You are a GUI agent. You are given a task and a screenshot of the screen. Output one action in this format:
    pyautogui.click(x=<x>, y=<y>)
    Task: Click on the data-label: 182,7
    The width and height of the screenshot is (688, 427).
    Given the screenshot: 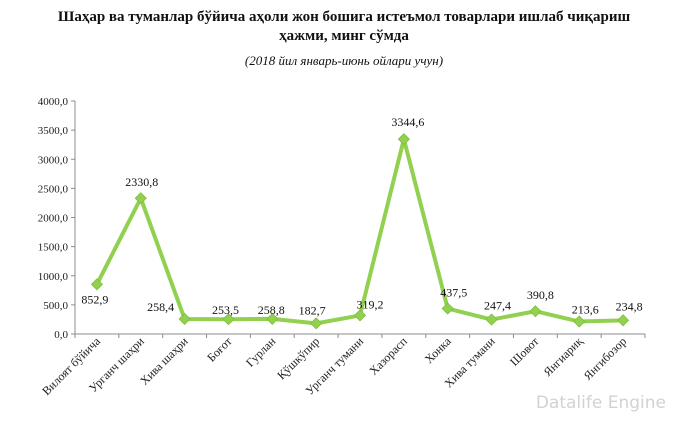 What is the action you would take?
    pyautogui.click(x=312, y=310)
    